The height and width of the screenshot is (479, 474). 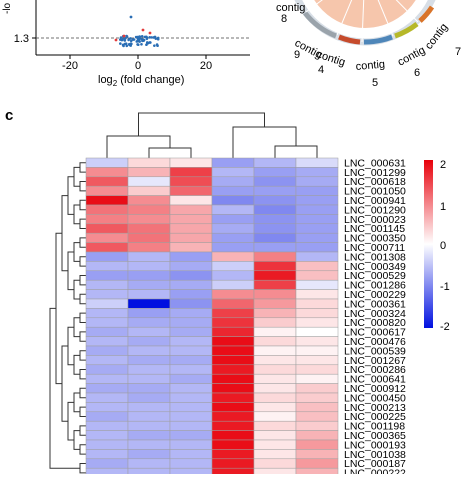 I want to click on volcano-x-tick-label: 20, so click(x=206, y=66).